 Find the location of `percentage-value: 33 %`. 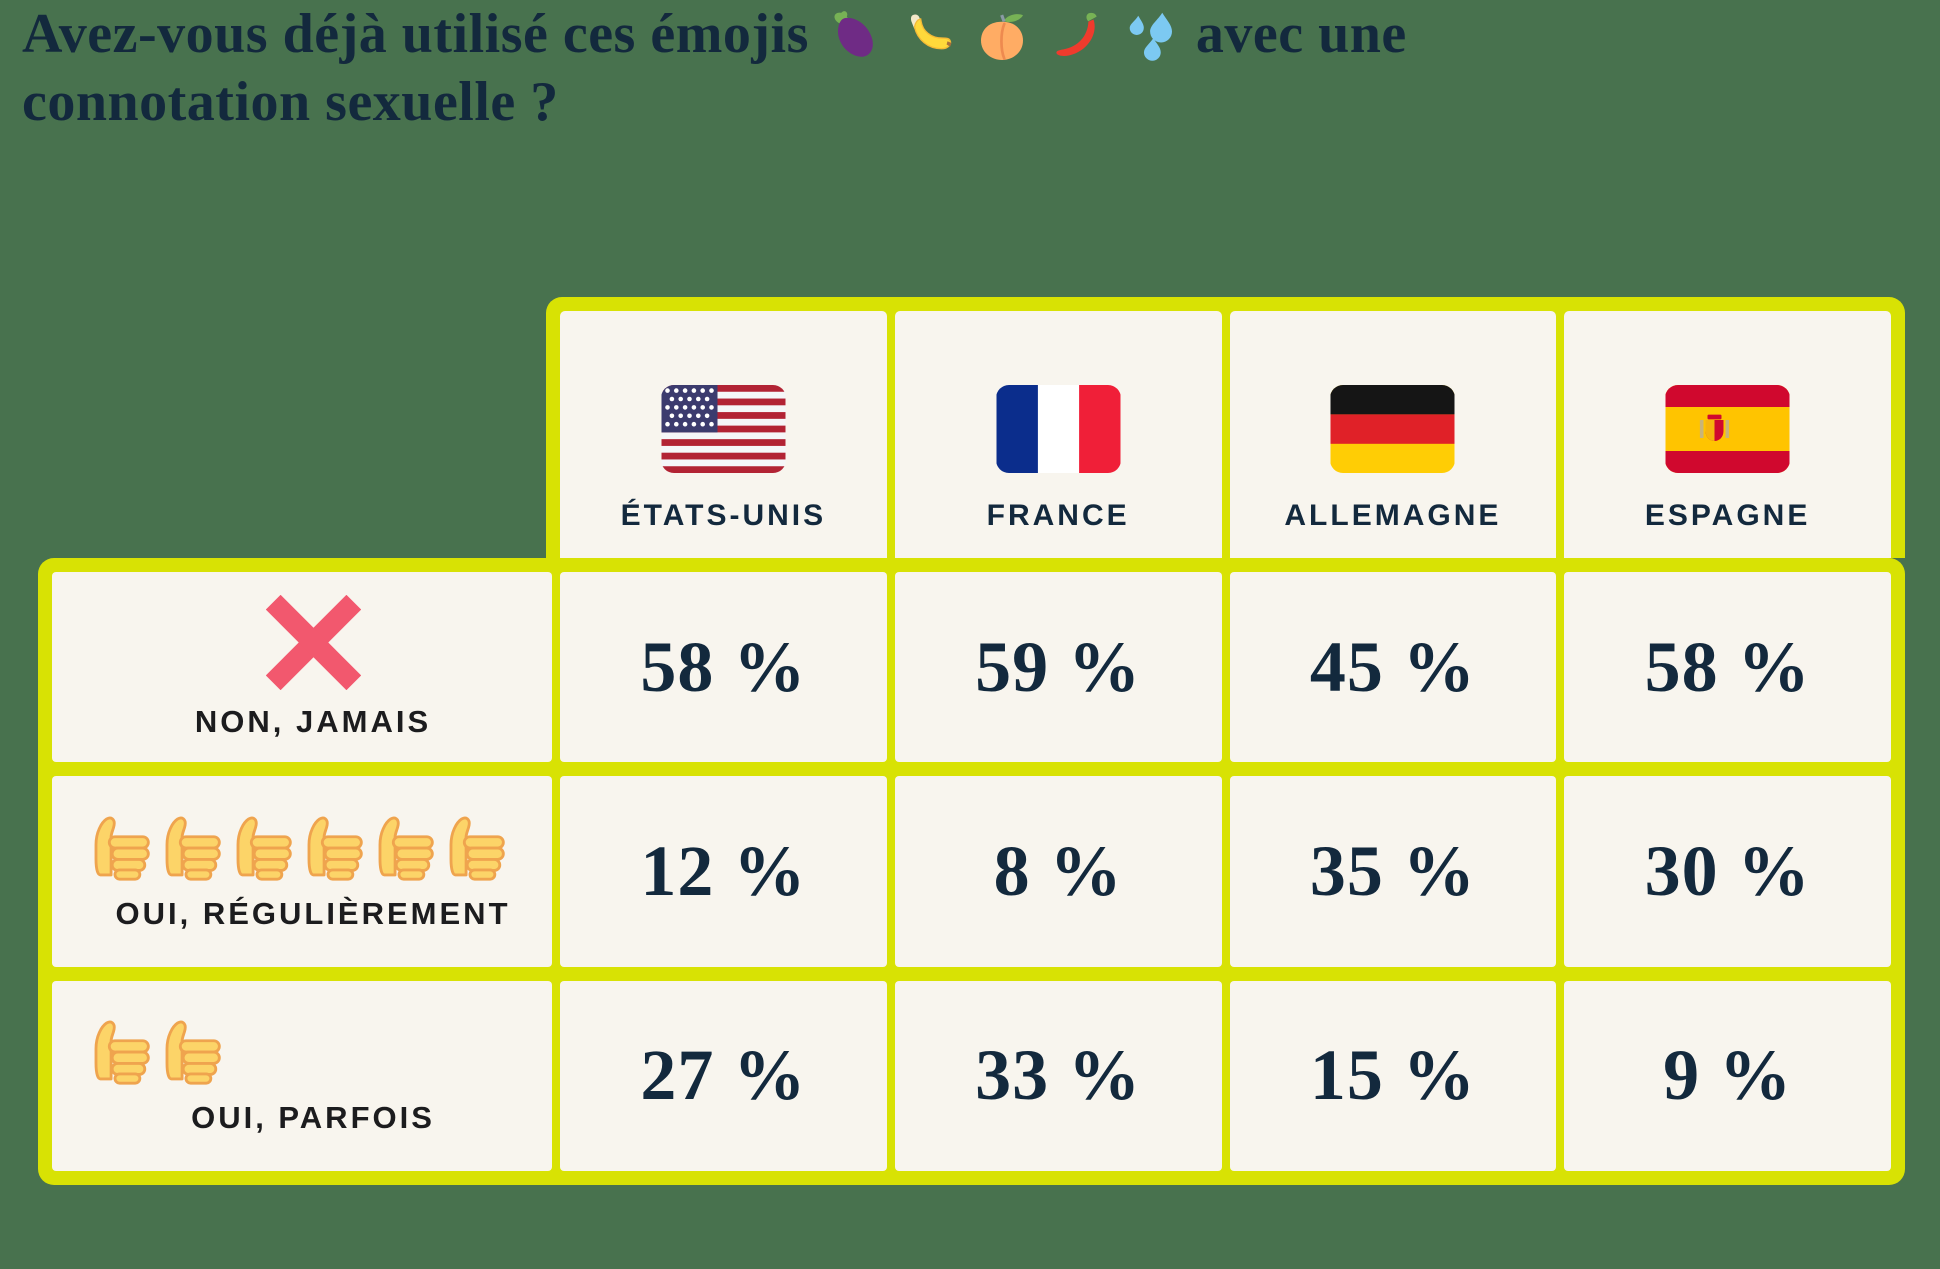

percentage-value: 33 % is located at coordinates (1058, 1075).